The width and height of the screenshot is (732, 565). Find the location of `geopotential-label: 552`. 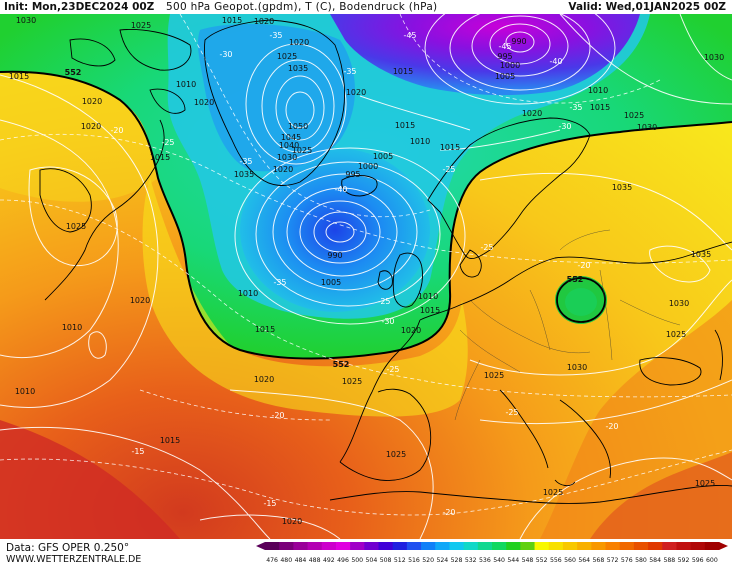

geopotential-label: 552 is located at coordinates (575, 279).